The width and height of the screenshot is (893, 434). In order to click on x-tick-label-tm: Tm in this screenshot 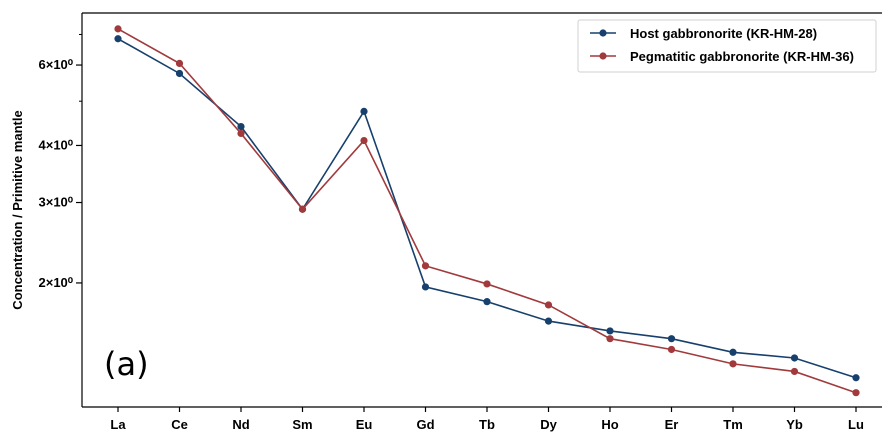, I will do `click(733, 424)`.